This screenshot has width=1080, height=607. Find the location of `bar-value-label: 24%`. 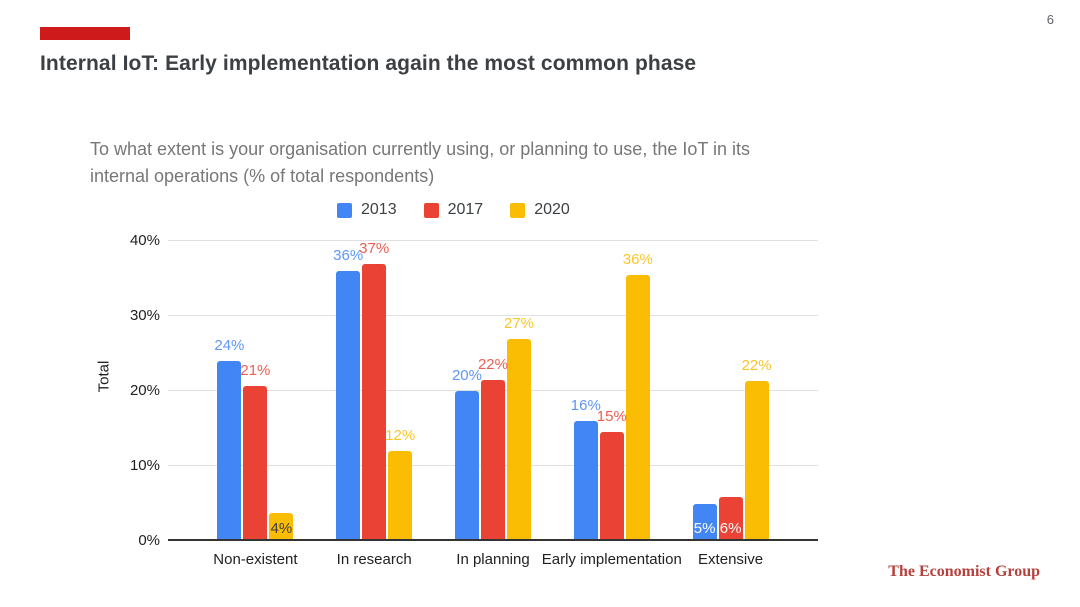

bar-value-label: 24% is located at coordinates (229, 345).